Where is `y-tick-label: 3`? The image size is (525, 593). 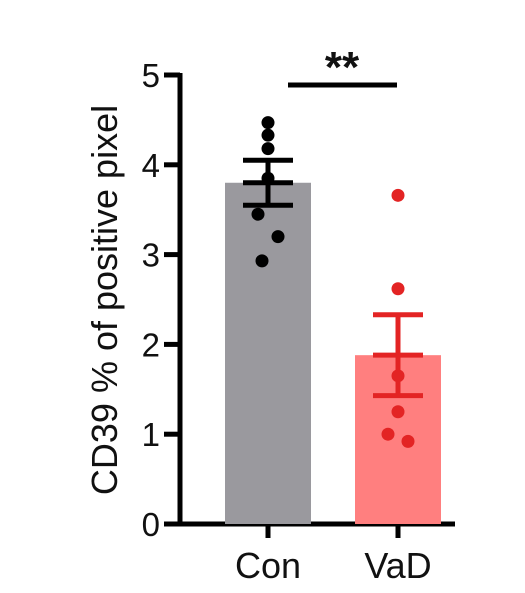 y-tick-label: 3 is located at coordinates (151, 255).